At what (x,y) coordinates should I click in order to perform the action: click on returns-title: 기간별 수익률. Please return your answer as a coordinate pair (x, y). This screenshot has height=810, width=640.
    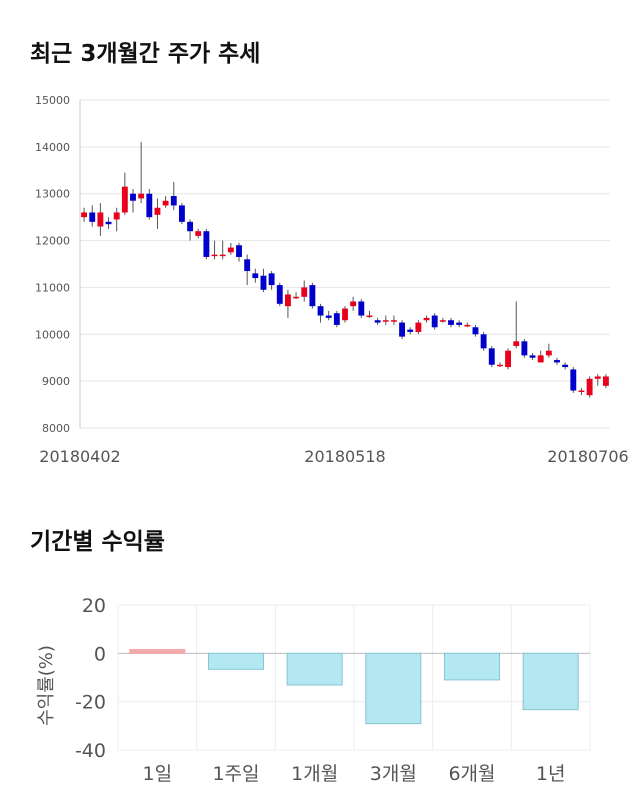
    Looking at the image, I should click on (97, 542).